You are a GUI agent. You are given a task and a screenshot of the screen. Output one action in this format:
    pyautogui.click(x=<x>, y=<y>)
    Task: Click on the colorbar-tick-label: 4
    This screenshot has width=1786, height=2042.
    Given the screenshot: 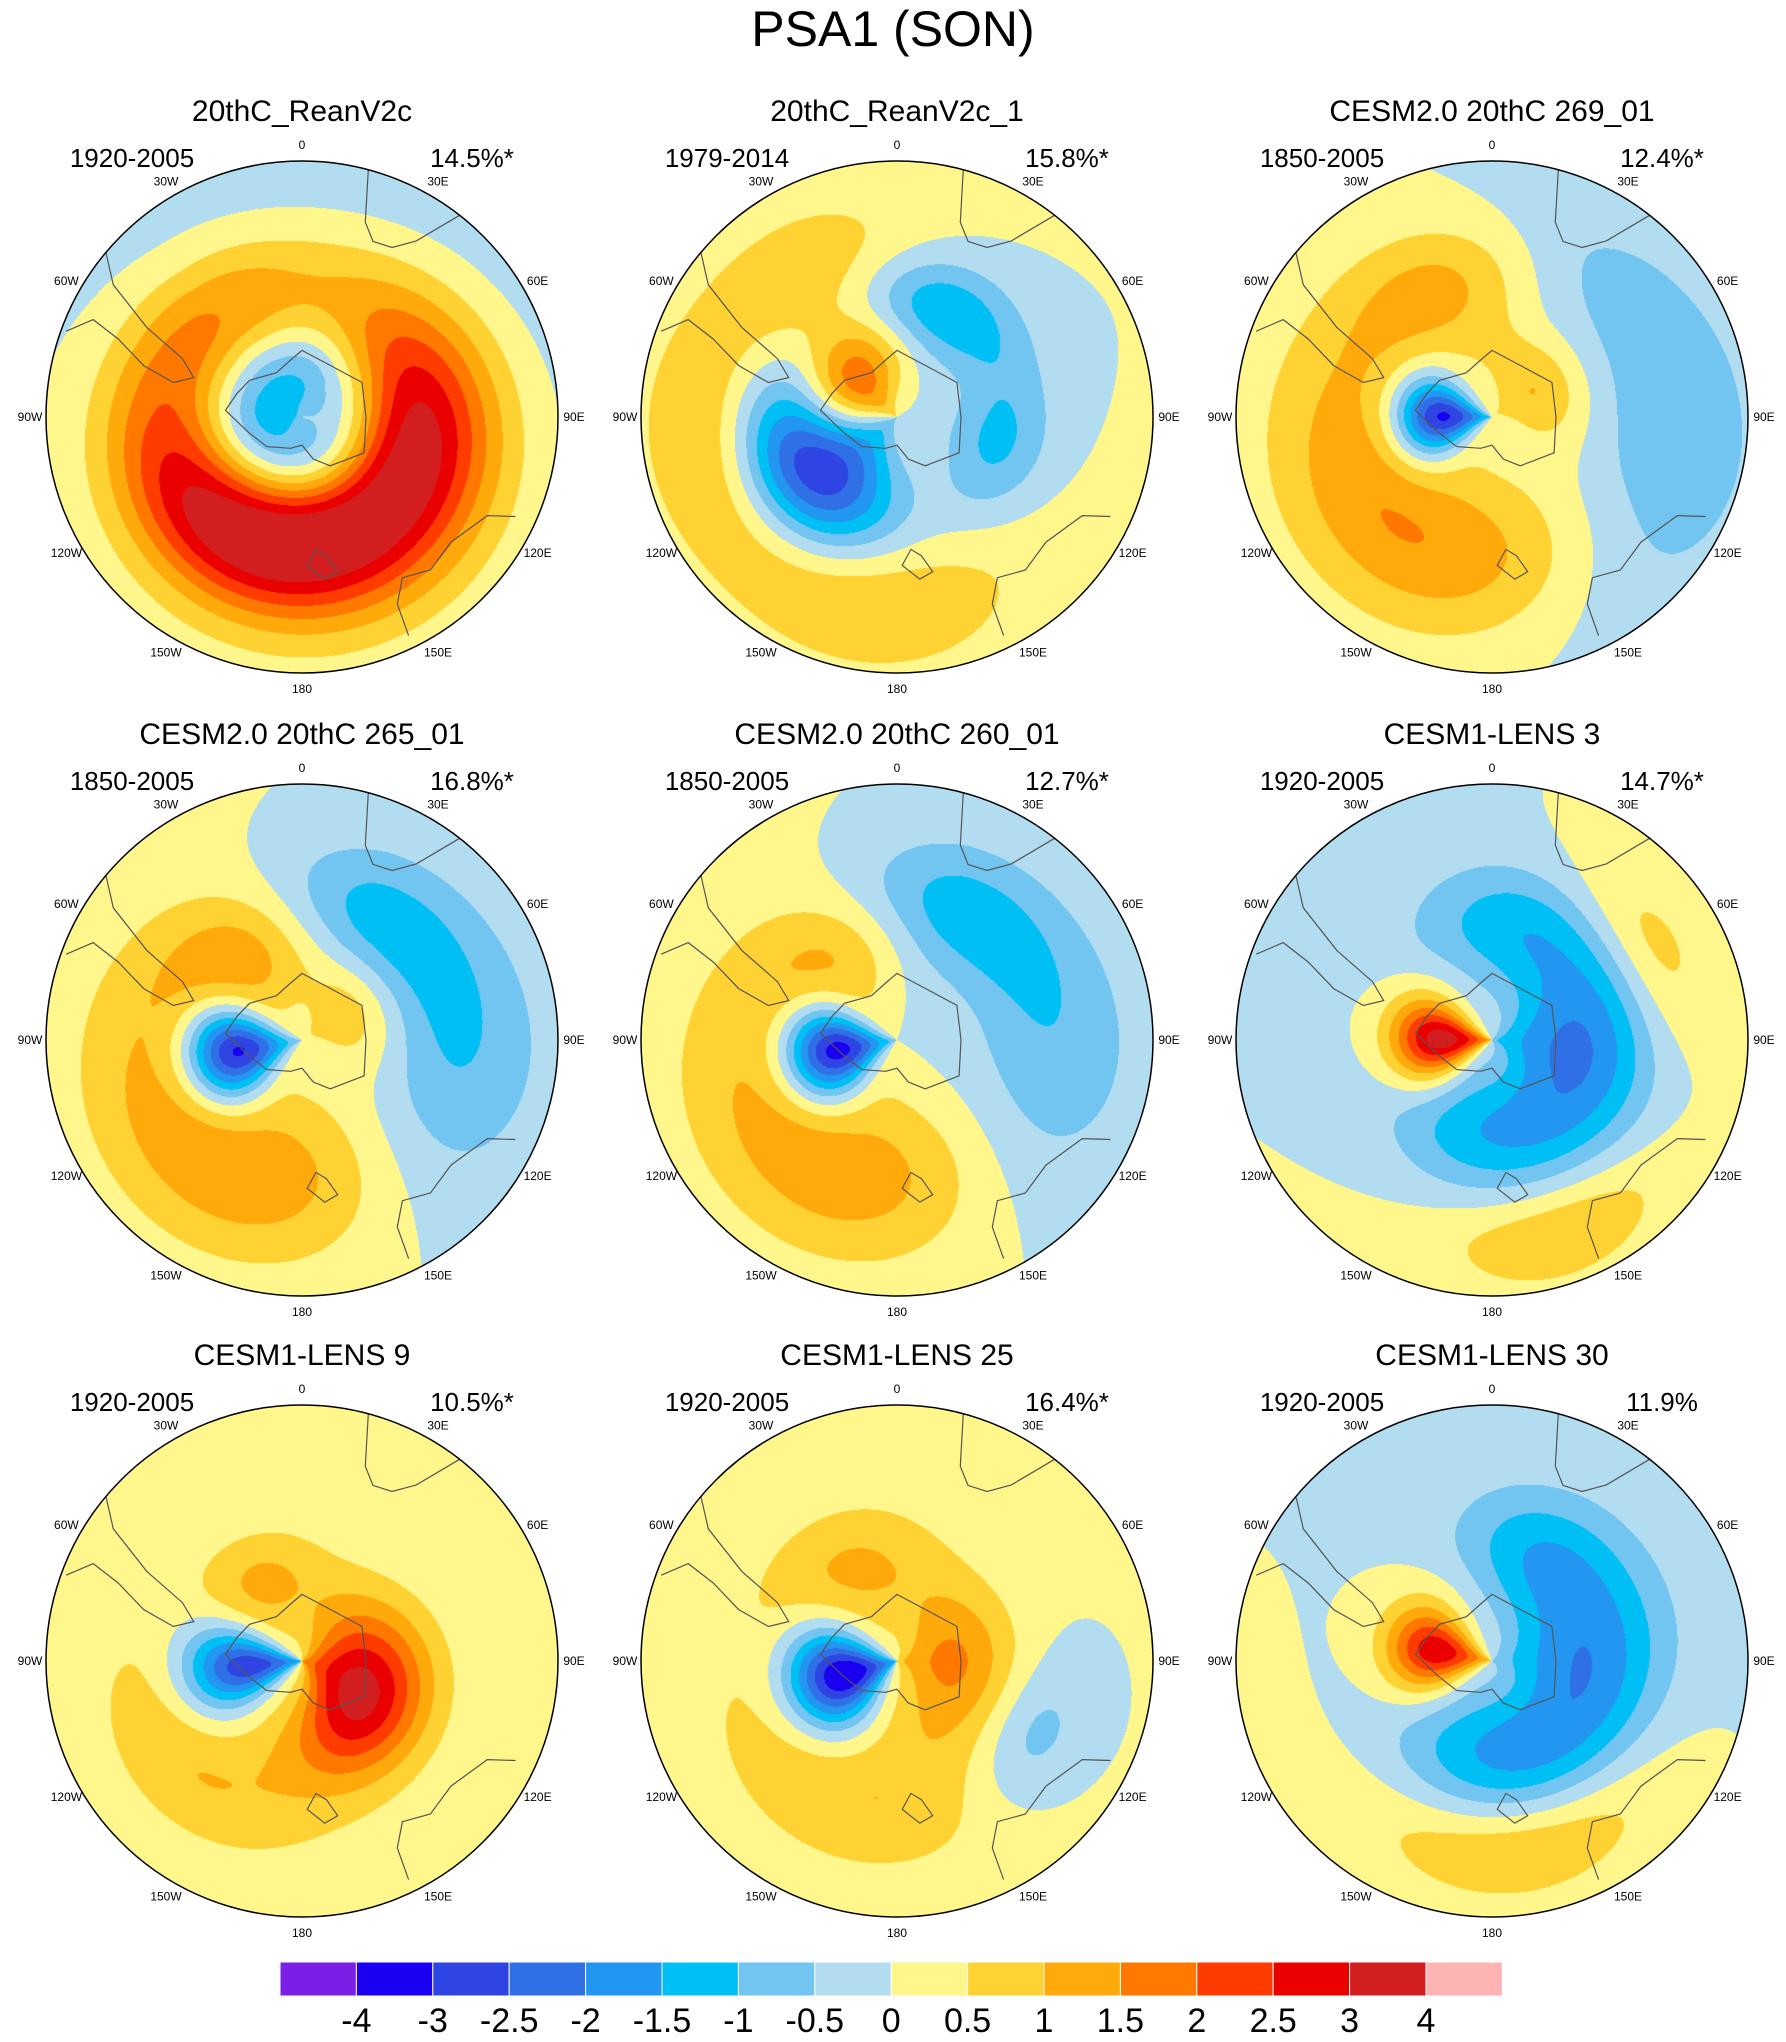 What is the action you would take?
    pyautogui.click(x=1426, y=2021)
    